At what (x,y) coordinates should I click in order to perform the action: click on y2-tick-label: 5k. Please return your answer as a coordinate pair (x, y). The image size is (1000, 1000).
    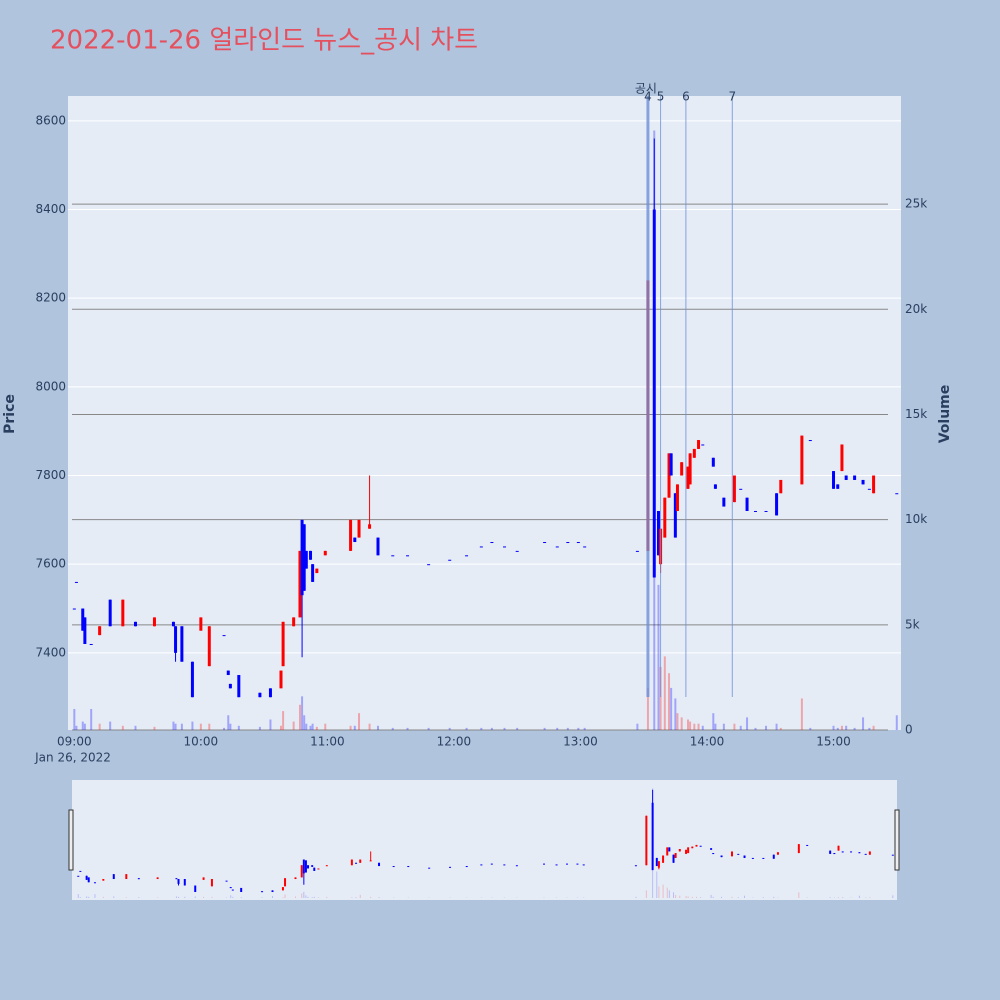
    Looking at the image, I should click on (912, 624).